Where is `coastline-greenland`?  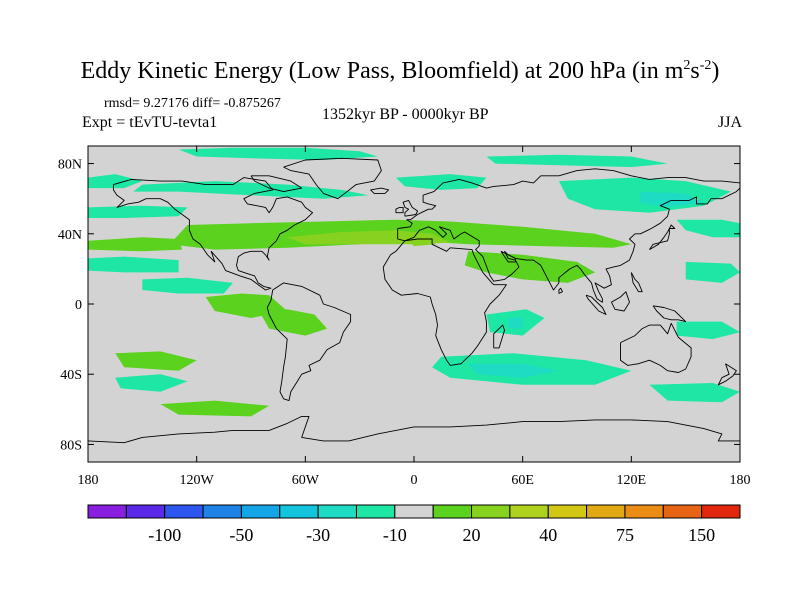 coastline-greenland is located at coordinates (332, 178).